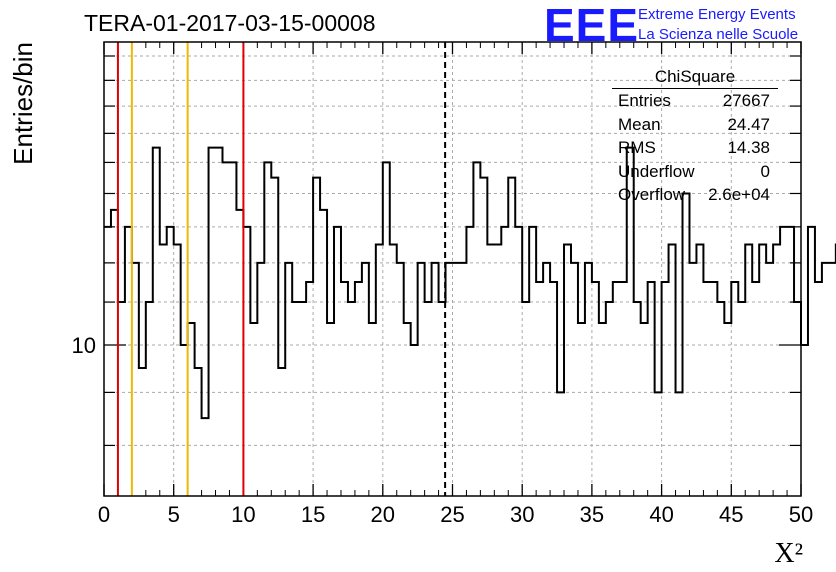  I want to click on x-axis-title: X², so click(788, 553).